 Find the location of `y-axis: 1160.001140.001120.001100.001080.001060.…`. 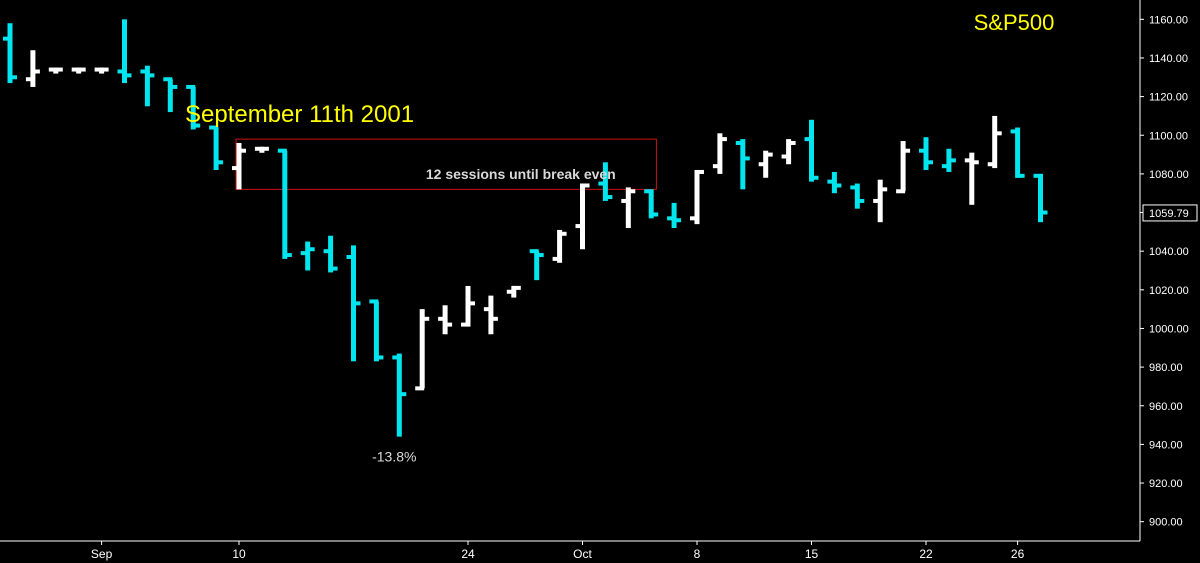

y-axis: 1160.001140.001120.001100.001080.001060.… is located at coordinates (1164, 270).